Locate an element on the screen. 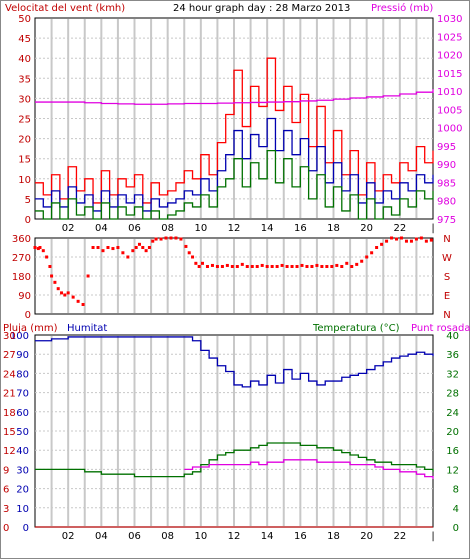 The image size is (470, 560). rain-axis-tick: 18 is located at coordinates (9, 413).